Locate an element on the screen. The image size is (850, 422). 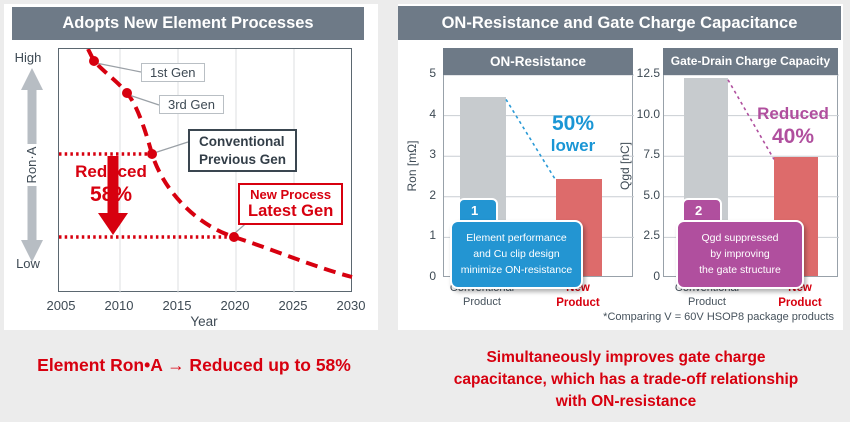
ron-callout-line2: and Cu clip design is located at coordinates (516, 253).